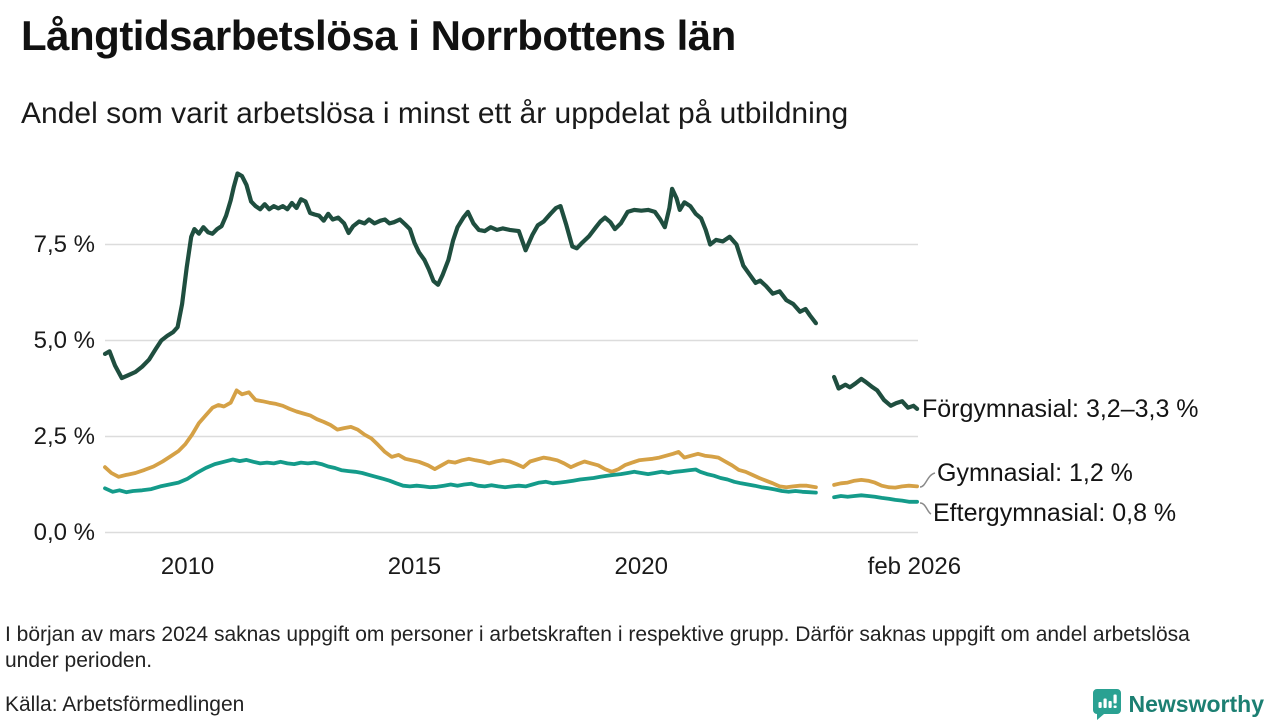 Image resolution: width=1280 pixels, height=720 pixels. What do you see at coordinates (1106, 704) in the screenshot?
I see `newsworthy-icon` at bounding box center [1106, 704].